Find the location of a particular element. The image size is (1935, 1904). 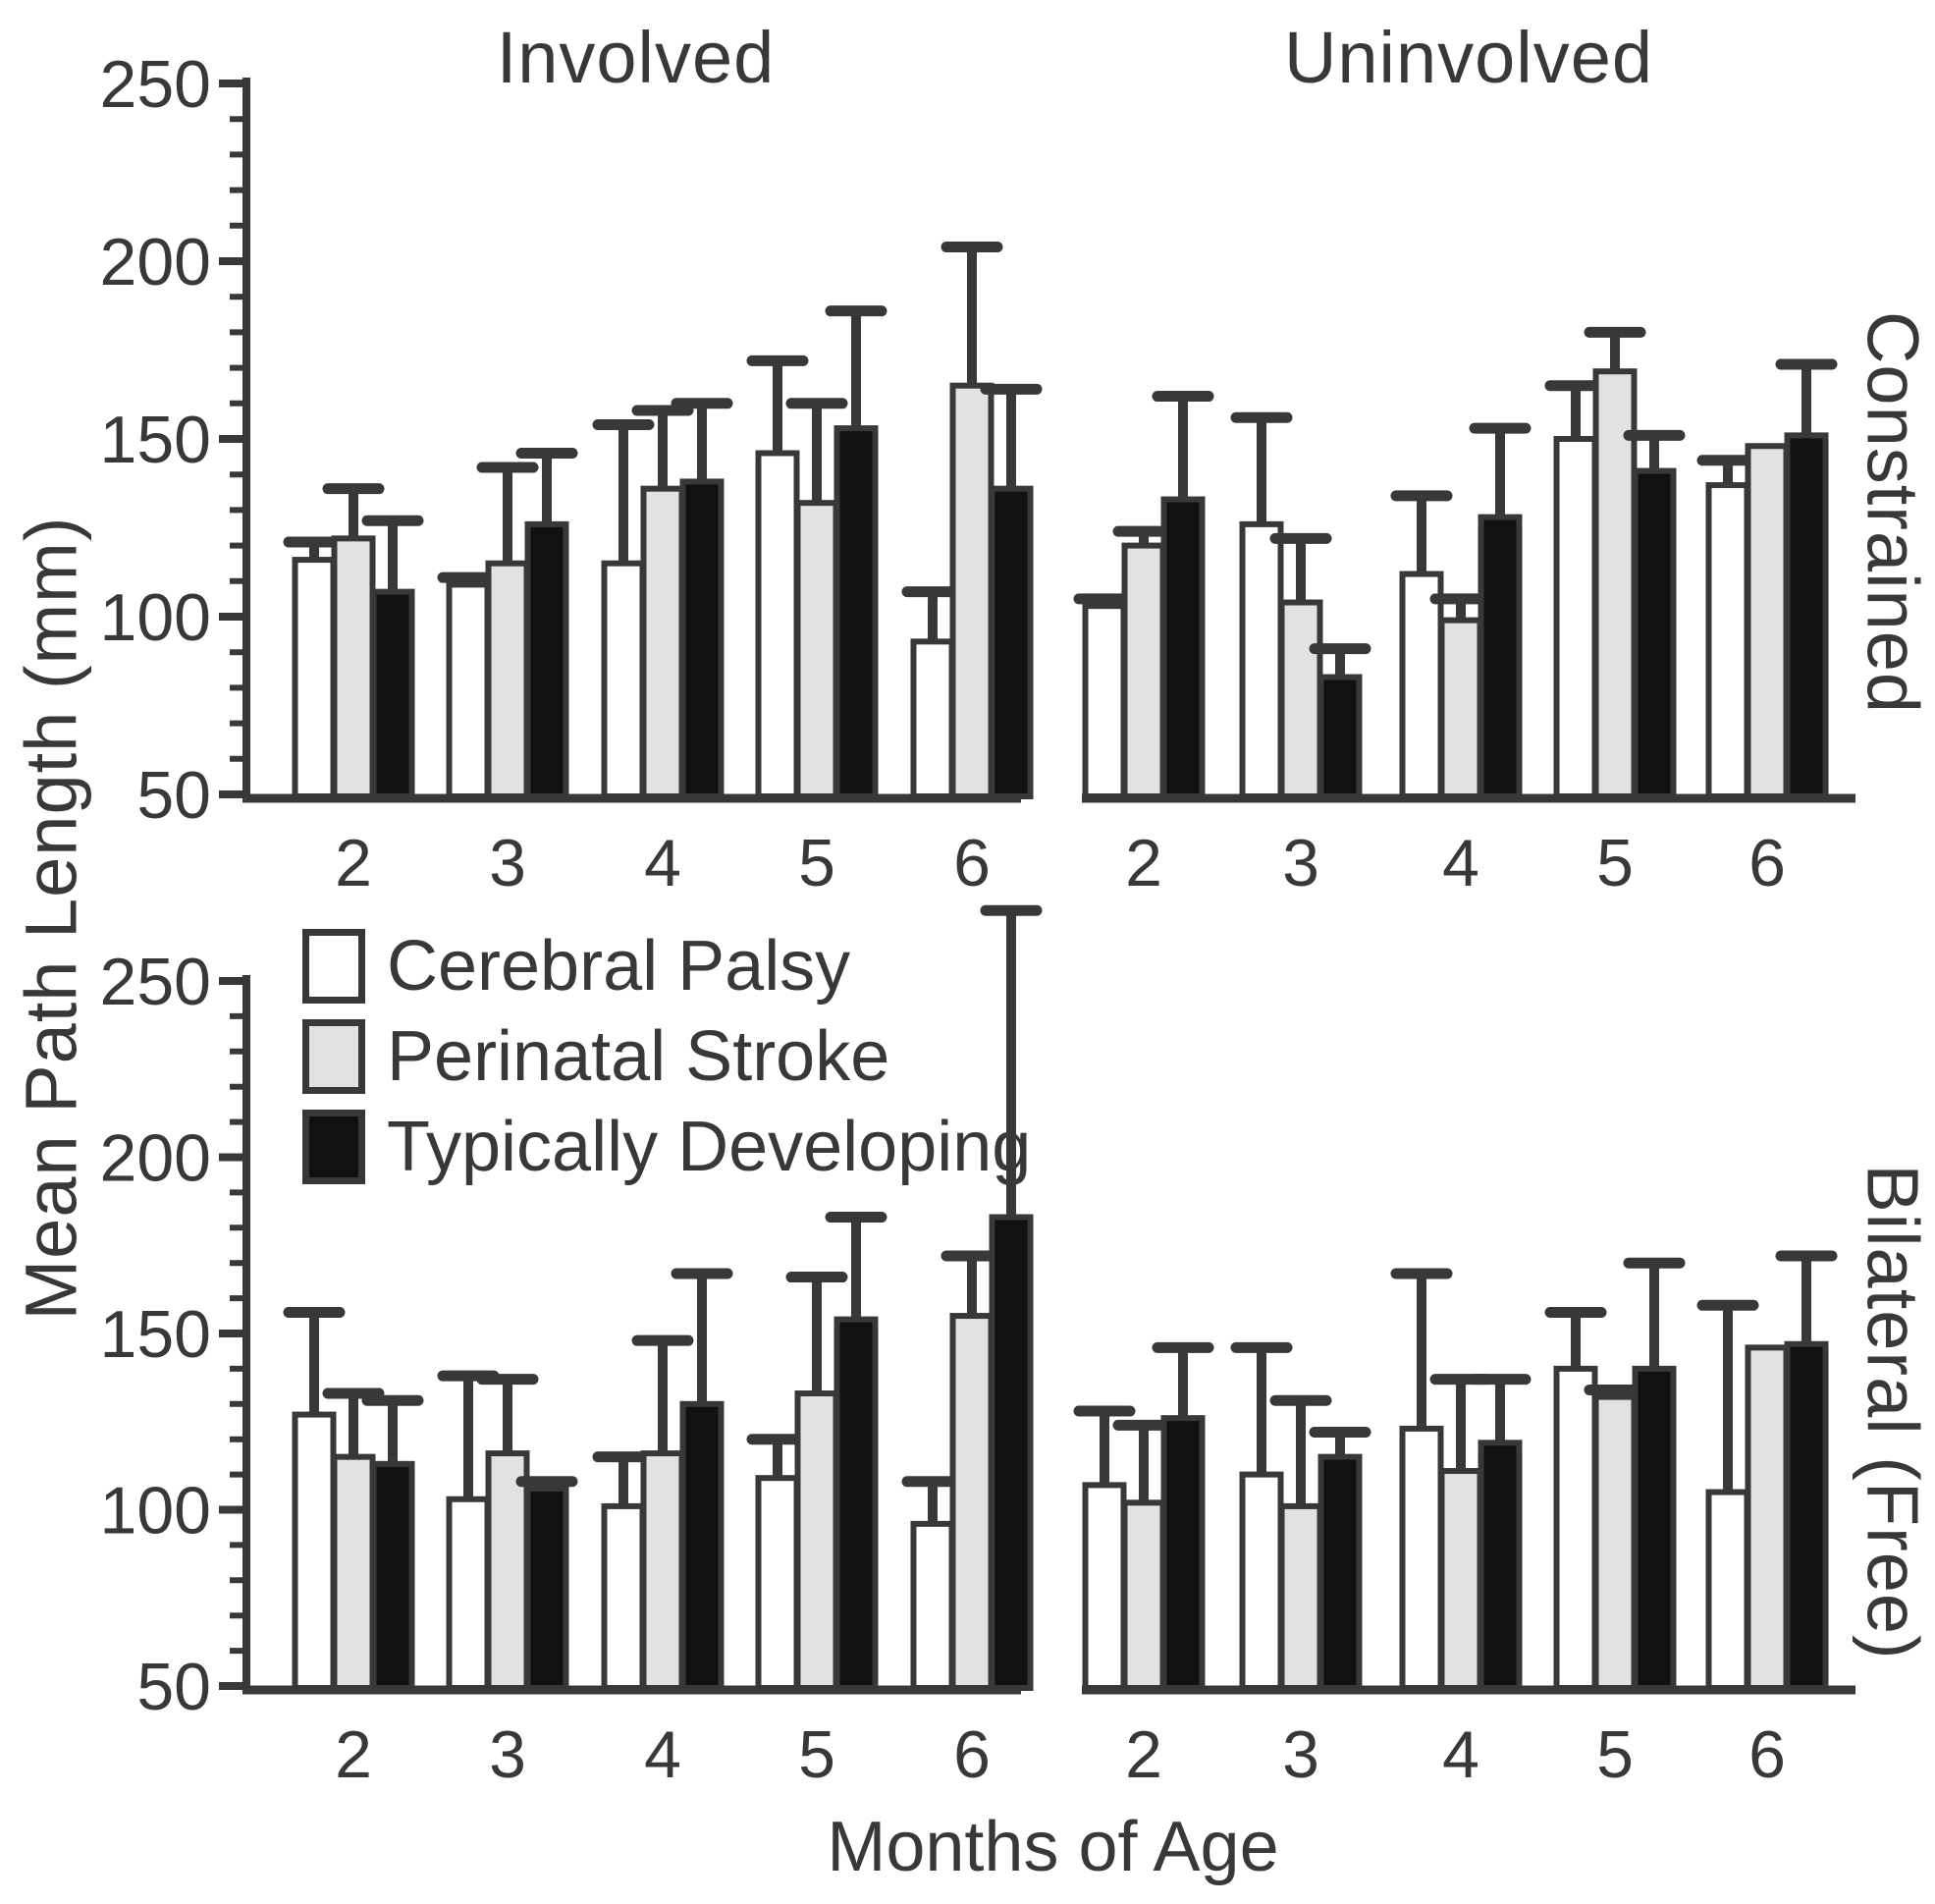

legend-item-cerebral-palsy: Cerebral Palsy is located at coordinates (666, 966).